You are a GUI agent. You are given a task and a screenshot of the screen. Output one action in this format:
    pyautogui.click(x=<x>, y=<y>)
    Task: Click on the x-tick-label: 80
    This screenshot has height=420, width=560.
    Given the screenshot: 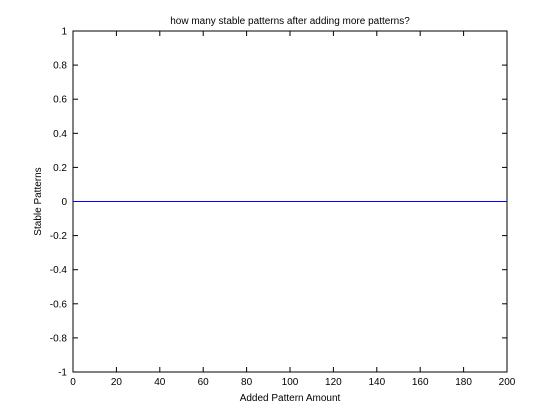 What is the action you would take?
    pyautogui.click(x=247, y=382)
    